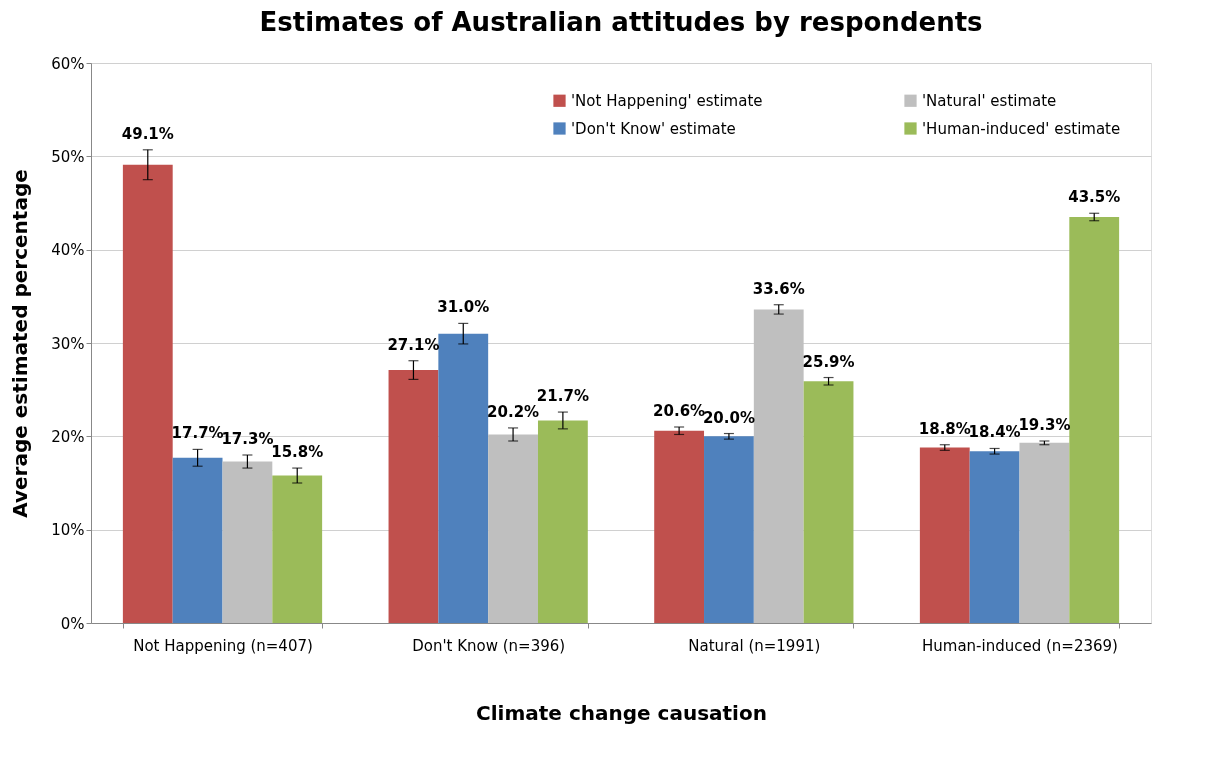  What do you see at coordinates (621, 22) in the screenshot?
I see `chart-title: Estimates of Australian attitudes by respondents` at bounding box center [621, 22].